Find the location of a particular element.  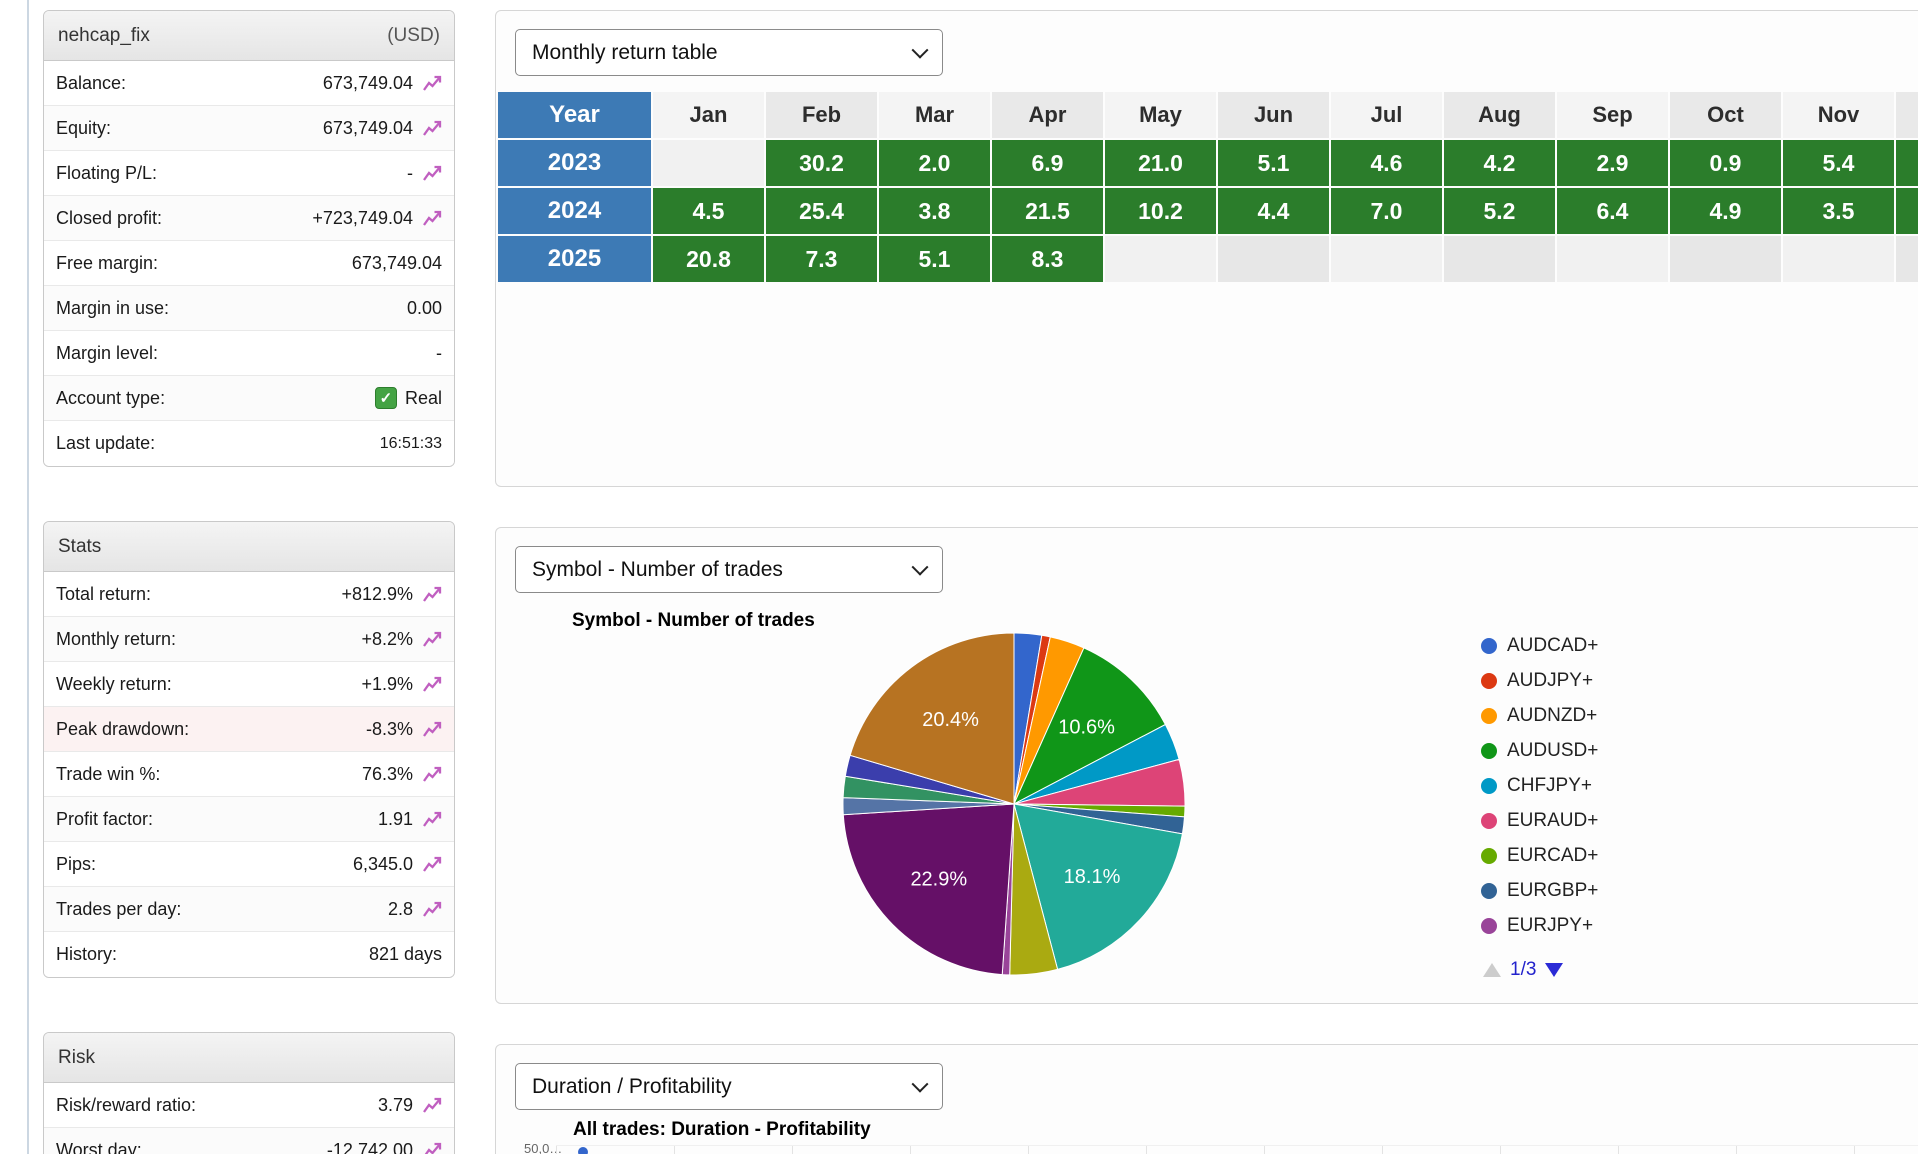

legend-prev-icon is located at coordinates (1492, 970).